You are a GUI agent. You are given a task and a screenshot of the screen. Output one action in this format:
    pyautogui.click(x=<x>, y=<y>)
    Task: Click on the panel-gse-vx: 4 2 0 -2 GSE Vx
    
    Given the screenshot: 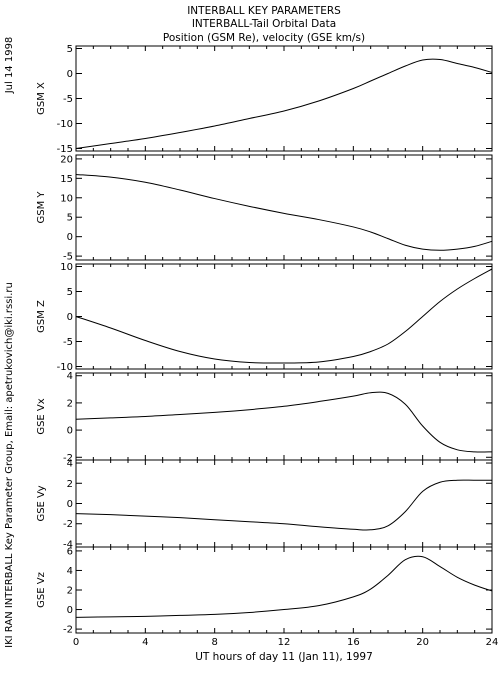 What is the action you would take?
    pyautogui.click(x=264, y=417)
    